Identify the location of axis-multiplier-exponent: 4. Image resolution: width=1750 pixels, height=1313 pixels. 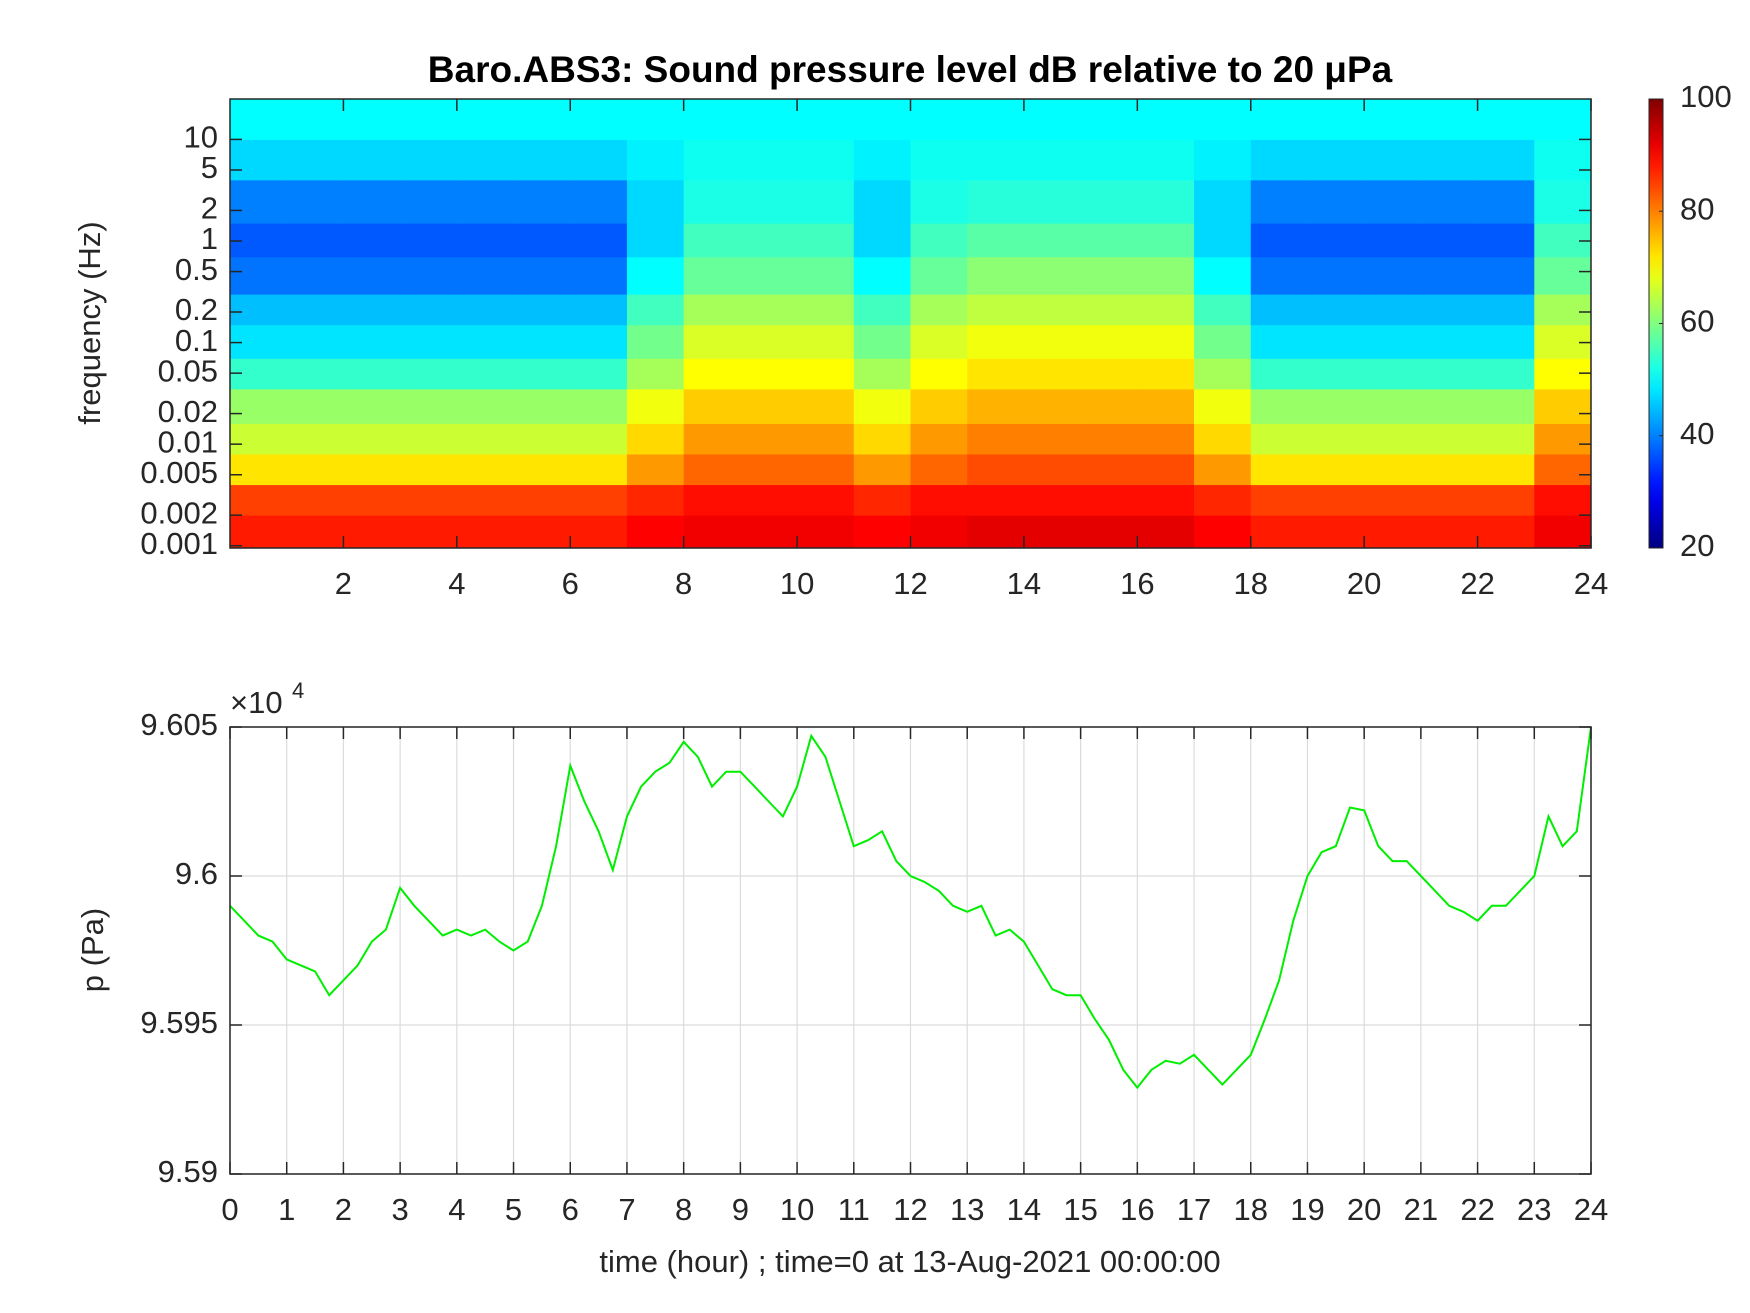
(298, 690).